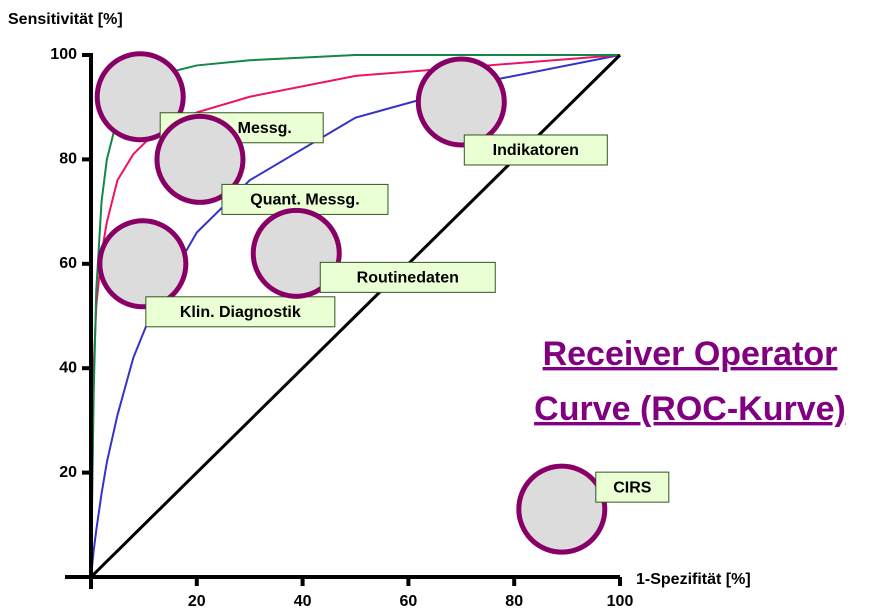 The height and width of the screenshot is (612, 892). Describe the element at coordinates (68, 367) in the screenshot. I see `y-tick-label: 40` at that location.